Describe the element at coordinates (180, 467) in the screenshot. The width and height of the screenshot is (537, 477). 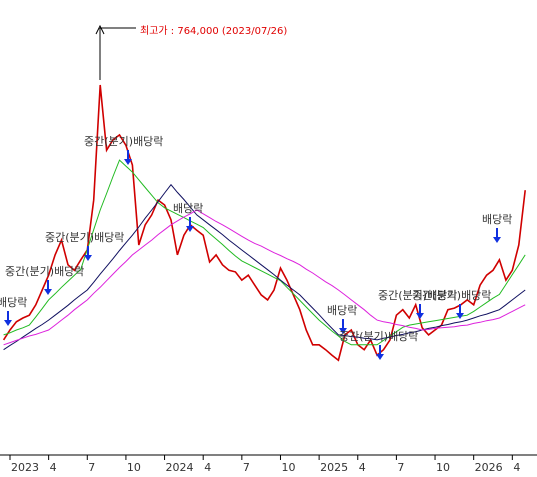
I see `x-tick-label: 2024` at that location.